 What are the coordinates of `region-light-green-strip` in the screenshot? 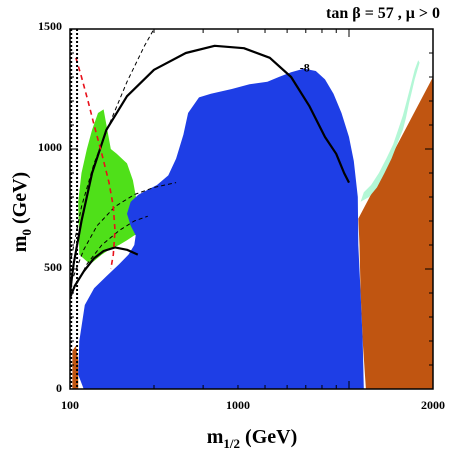 It's located at (390, 131).